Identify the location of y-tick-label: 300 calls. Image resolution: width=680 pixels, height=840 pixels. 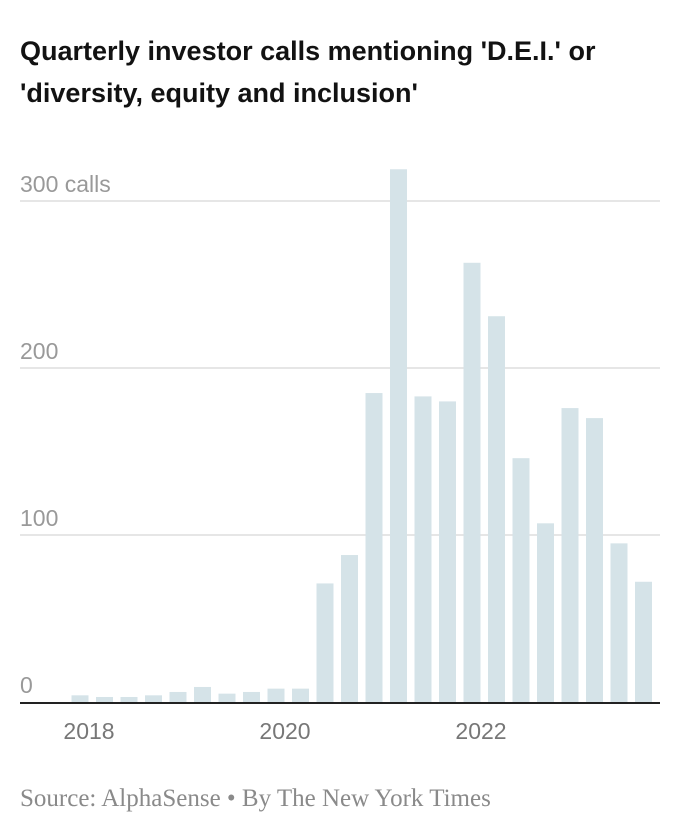
(65, 184).